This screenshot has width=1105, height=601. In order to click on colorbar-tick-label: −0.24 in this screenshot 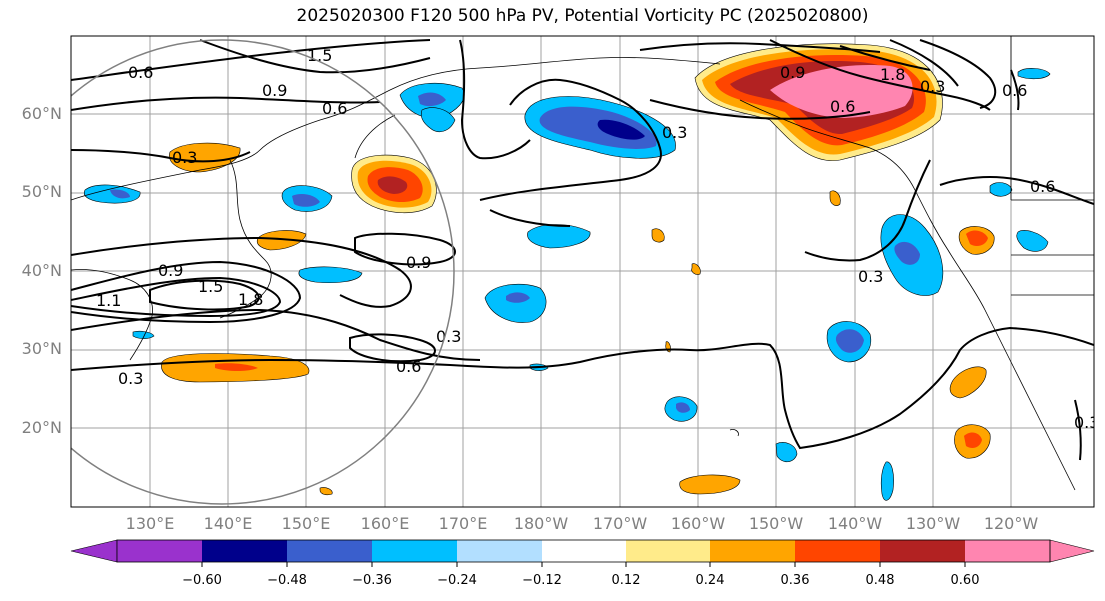, I will do `click(457, 580)`.